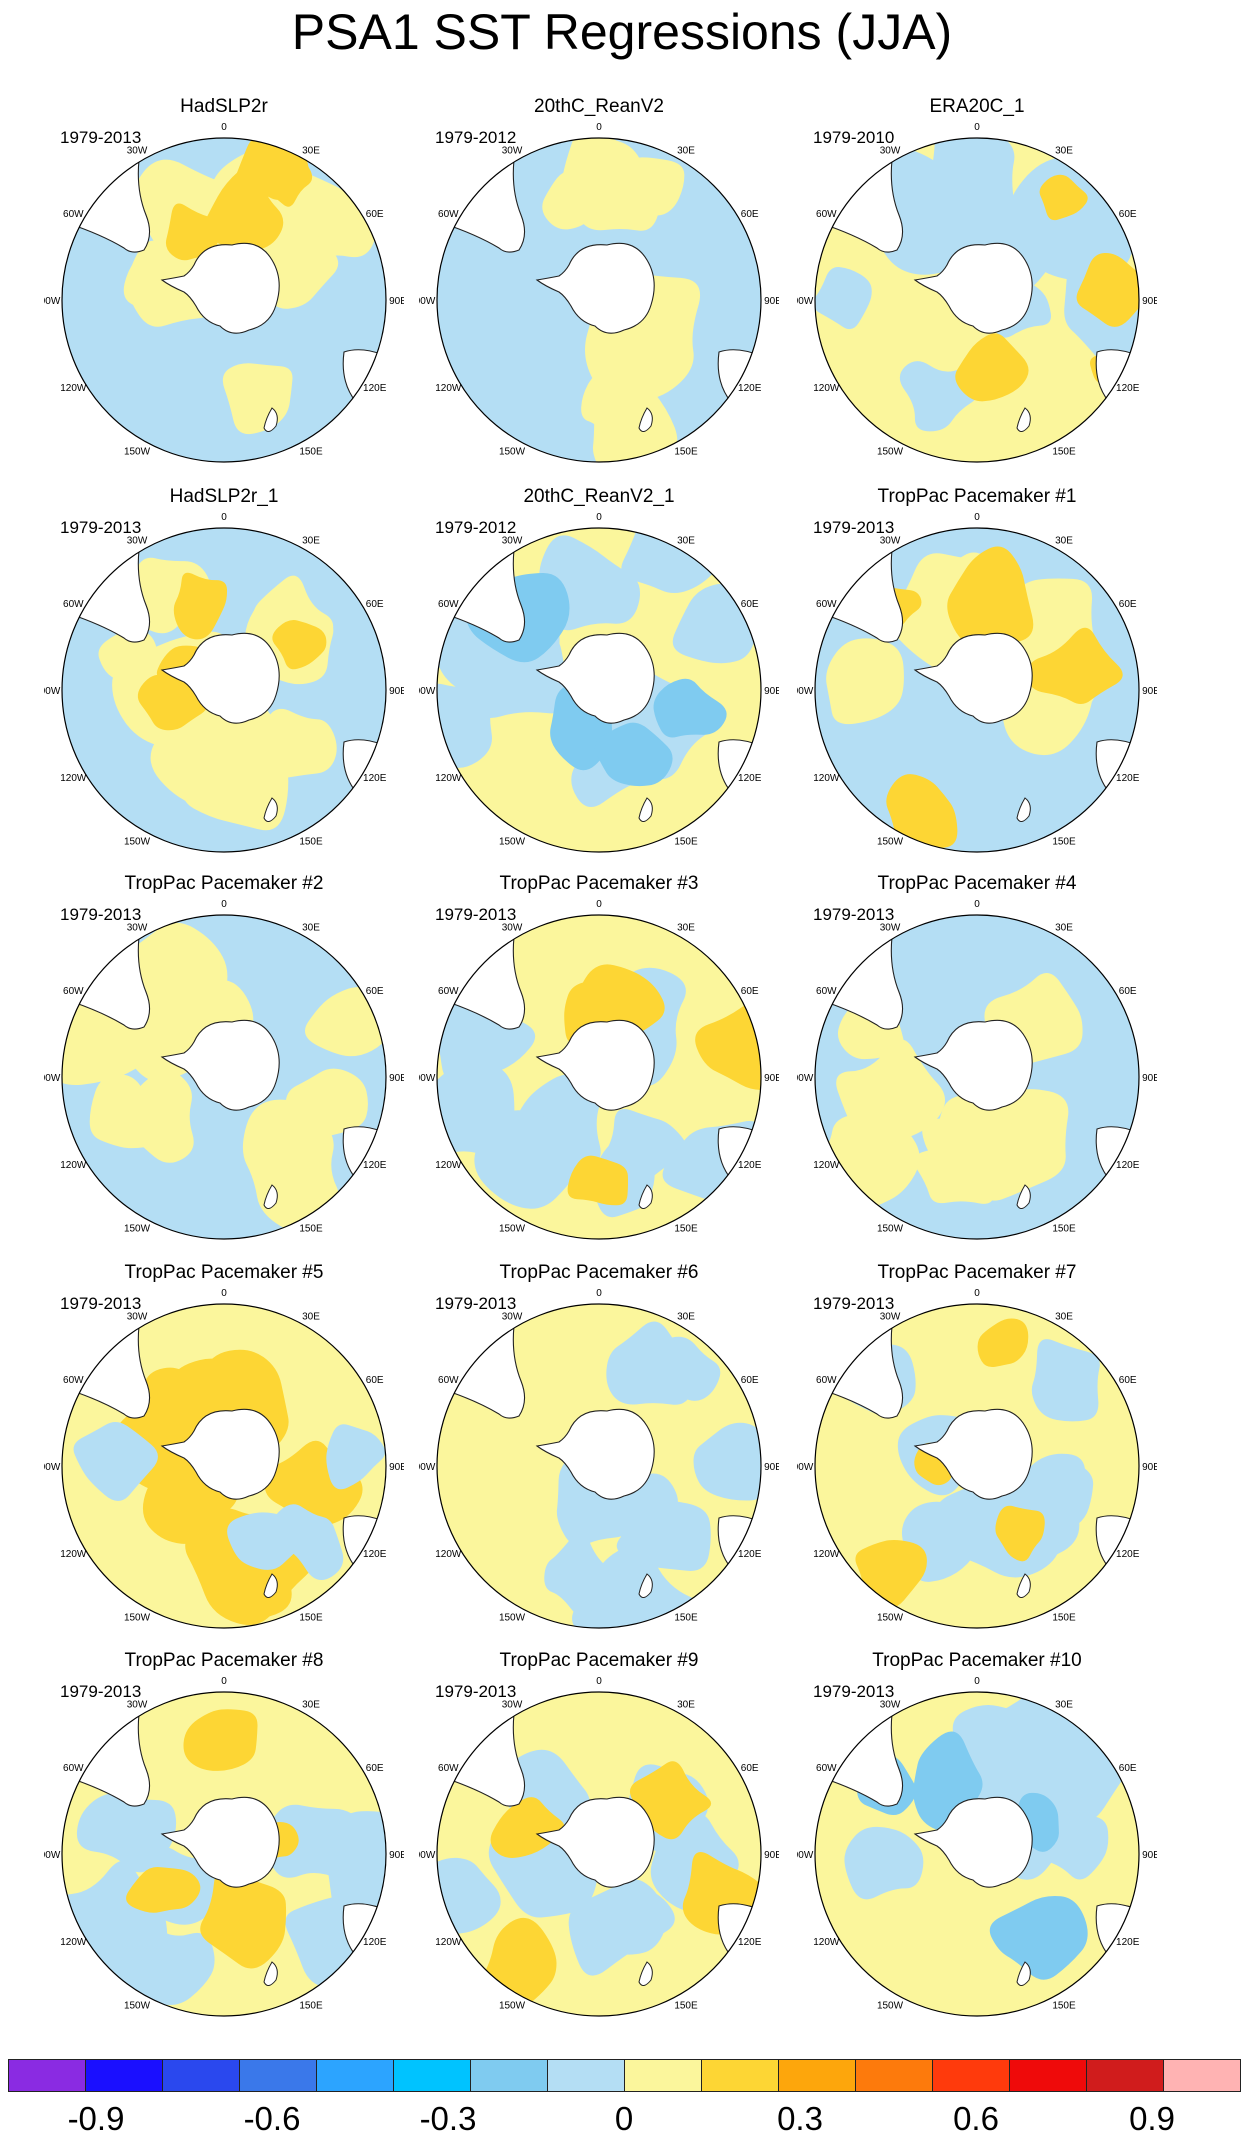 This screenshot has height=2137, width=1244. What do you see at coordinates (800, 2118) in the screenshot?
I see `colorbar-tick-label: 0.3` at bounding box center [800, 2118].